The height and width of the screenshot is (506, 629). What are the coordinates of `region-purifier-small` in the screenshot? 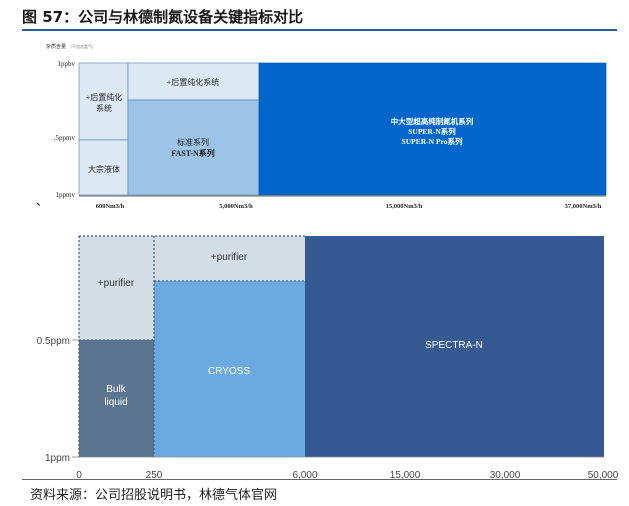 It's located at (116, 288).